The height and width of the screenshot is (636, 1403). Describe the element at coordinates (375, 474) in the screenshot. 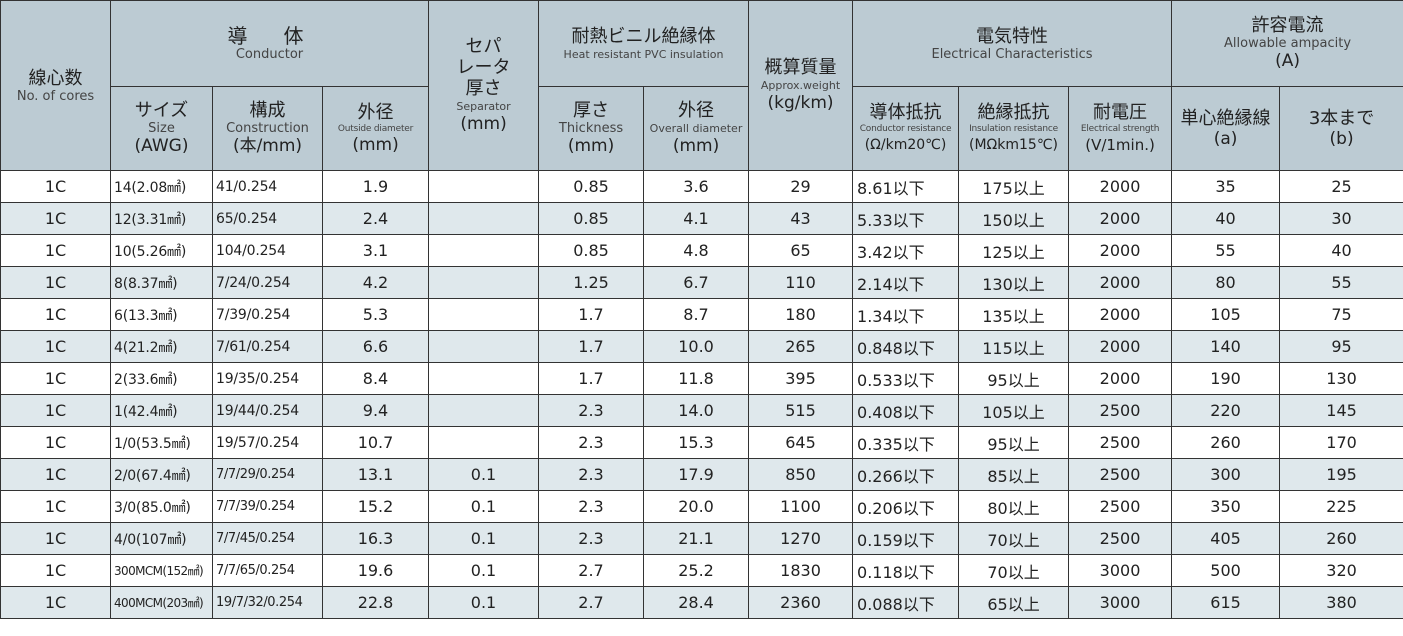

I see `cell-outside-diameter: 13.1` at that location.